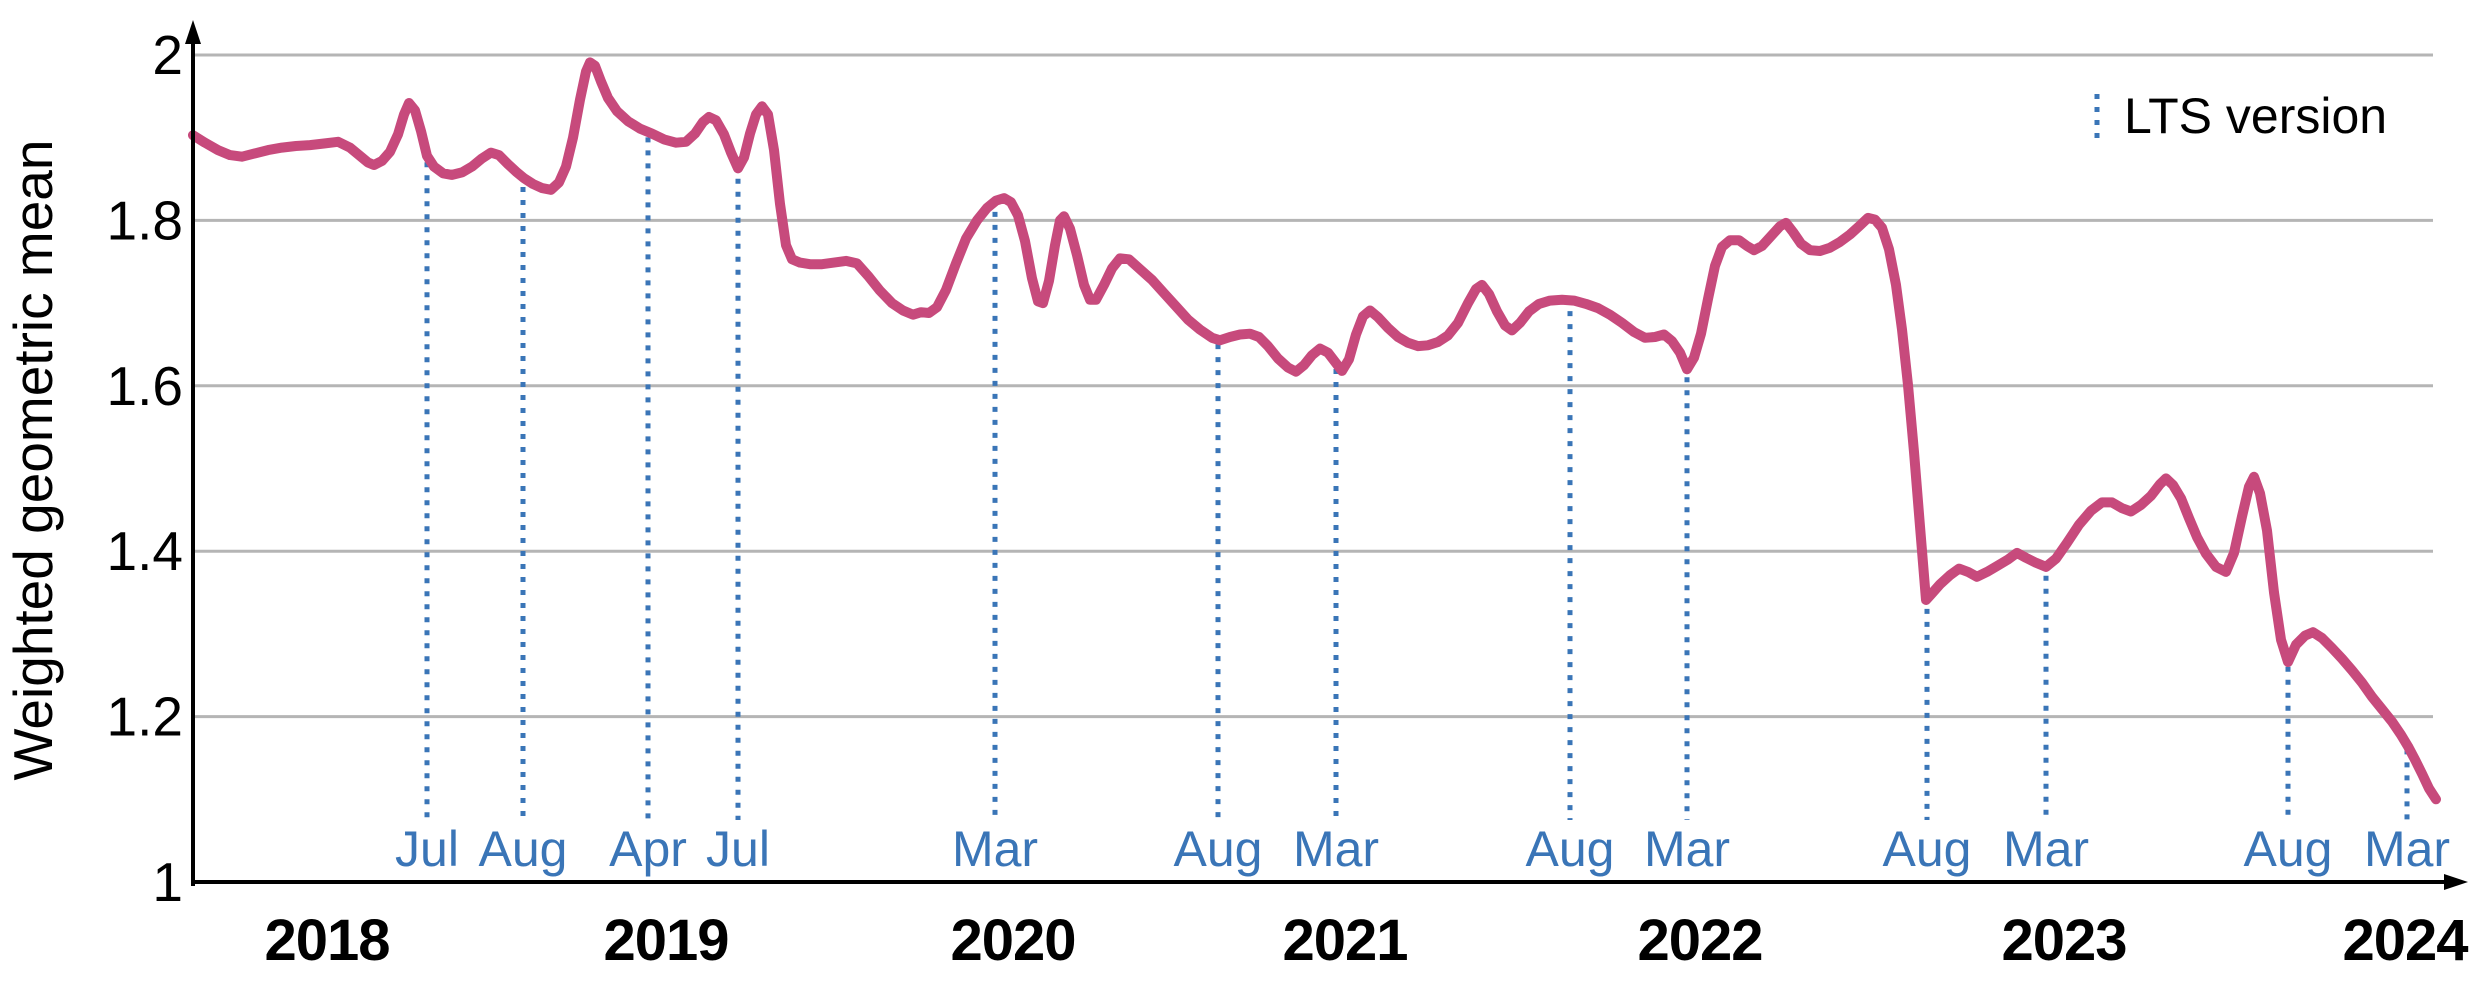  I want to click on year-label: 2018, so click(326, 940).